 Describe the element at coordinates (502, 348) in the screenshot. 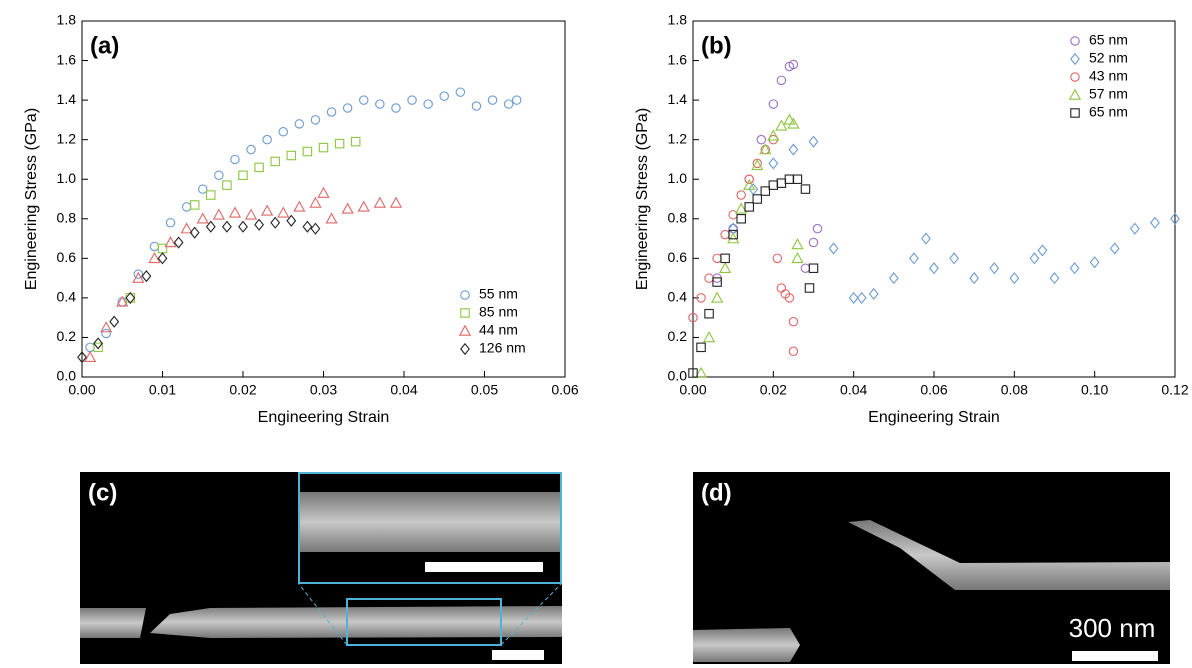

I see `legend-label: 126 nm` at that location.